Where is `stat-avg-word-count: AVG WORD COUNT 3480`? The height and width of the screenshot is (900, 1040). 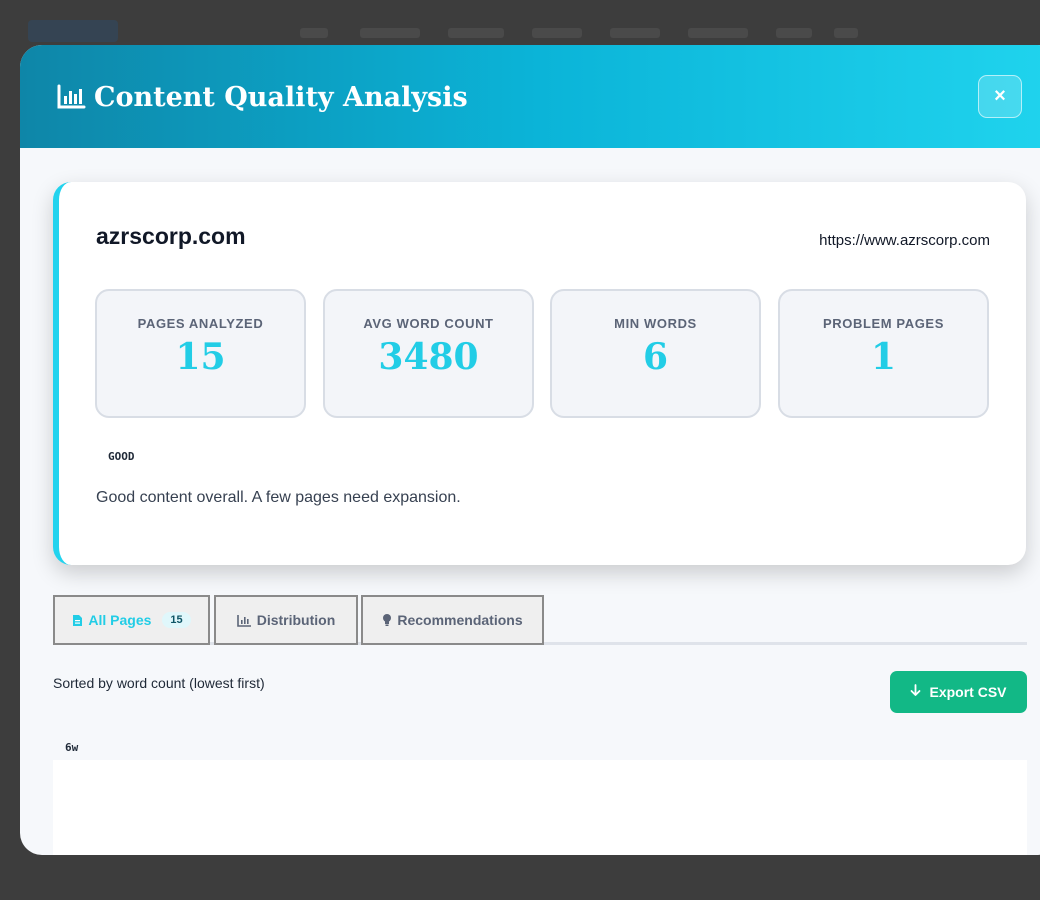
stat-avg-word-count: AVG WORD COUNT 3480 is located at coordinates (428, 353).